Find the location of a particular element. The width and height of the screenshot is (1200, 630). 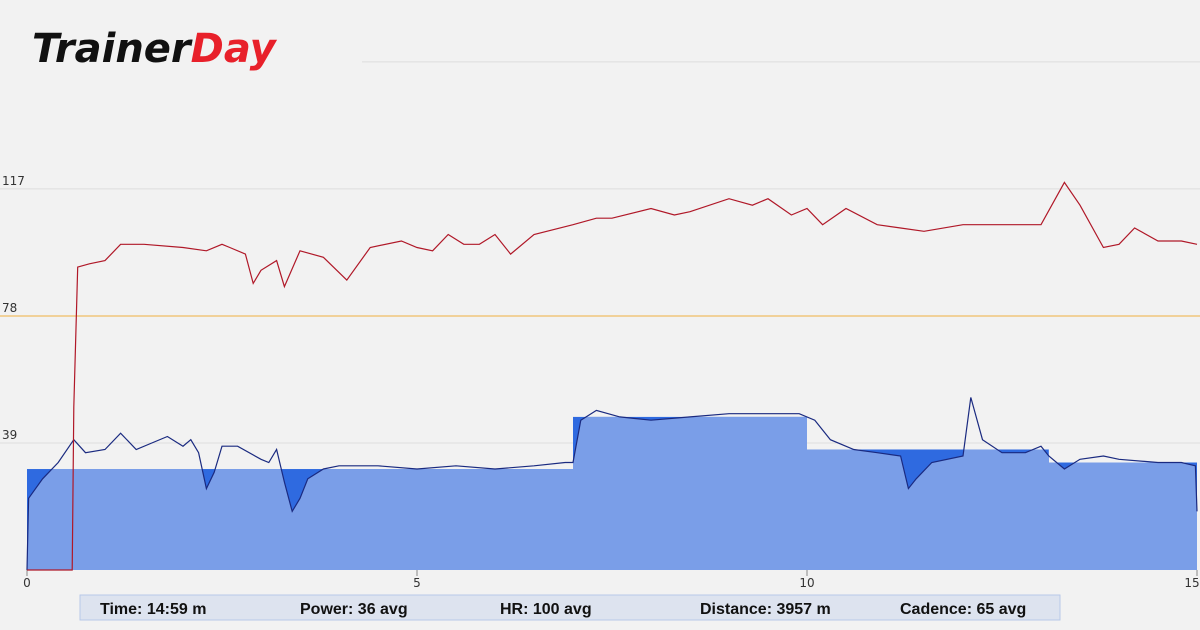

logo: TrainerDay is located at coordinates (155, 49).